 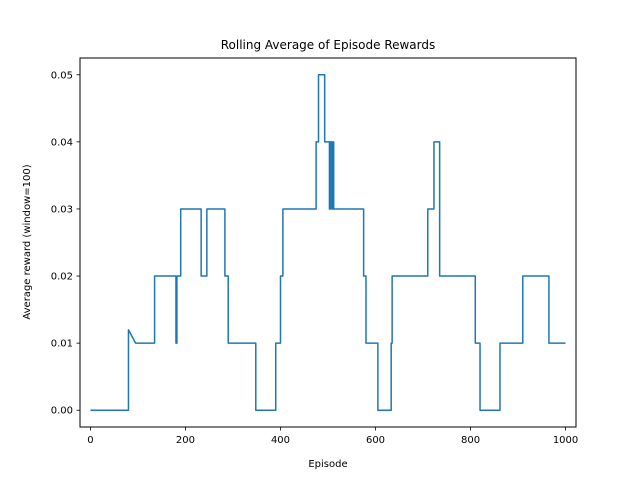 What do you see at coordinates (375, 440) in the screenshot?
I see `x-tick-label: 600` at bounding box center [375, 440].